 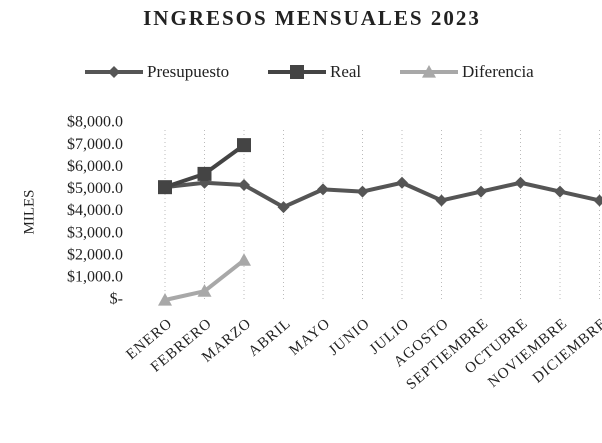 What do you see at coordinates (382, 195) in the screenshot?
I see `series-line` at bounding box center [382, 195].